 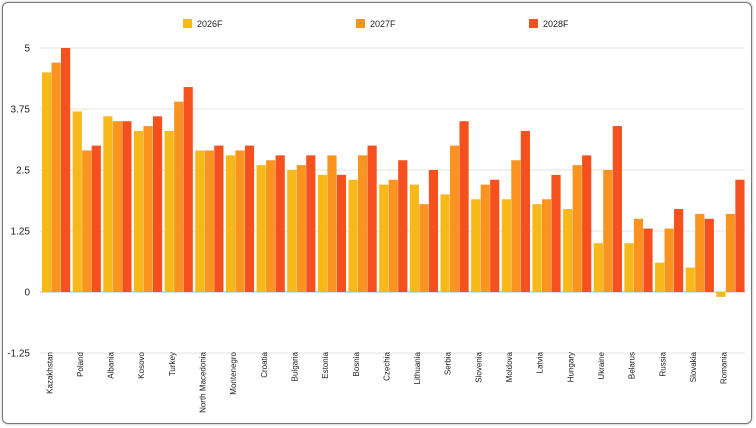 I want to click on x-category-label: Latvia, so click(x=540, y=362).